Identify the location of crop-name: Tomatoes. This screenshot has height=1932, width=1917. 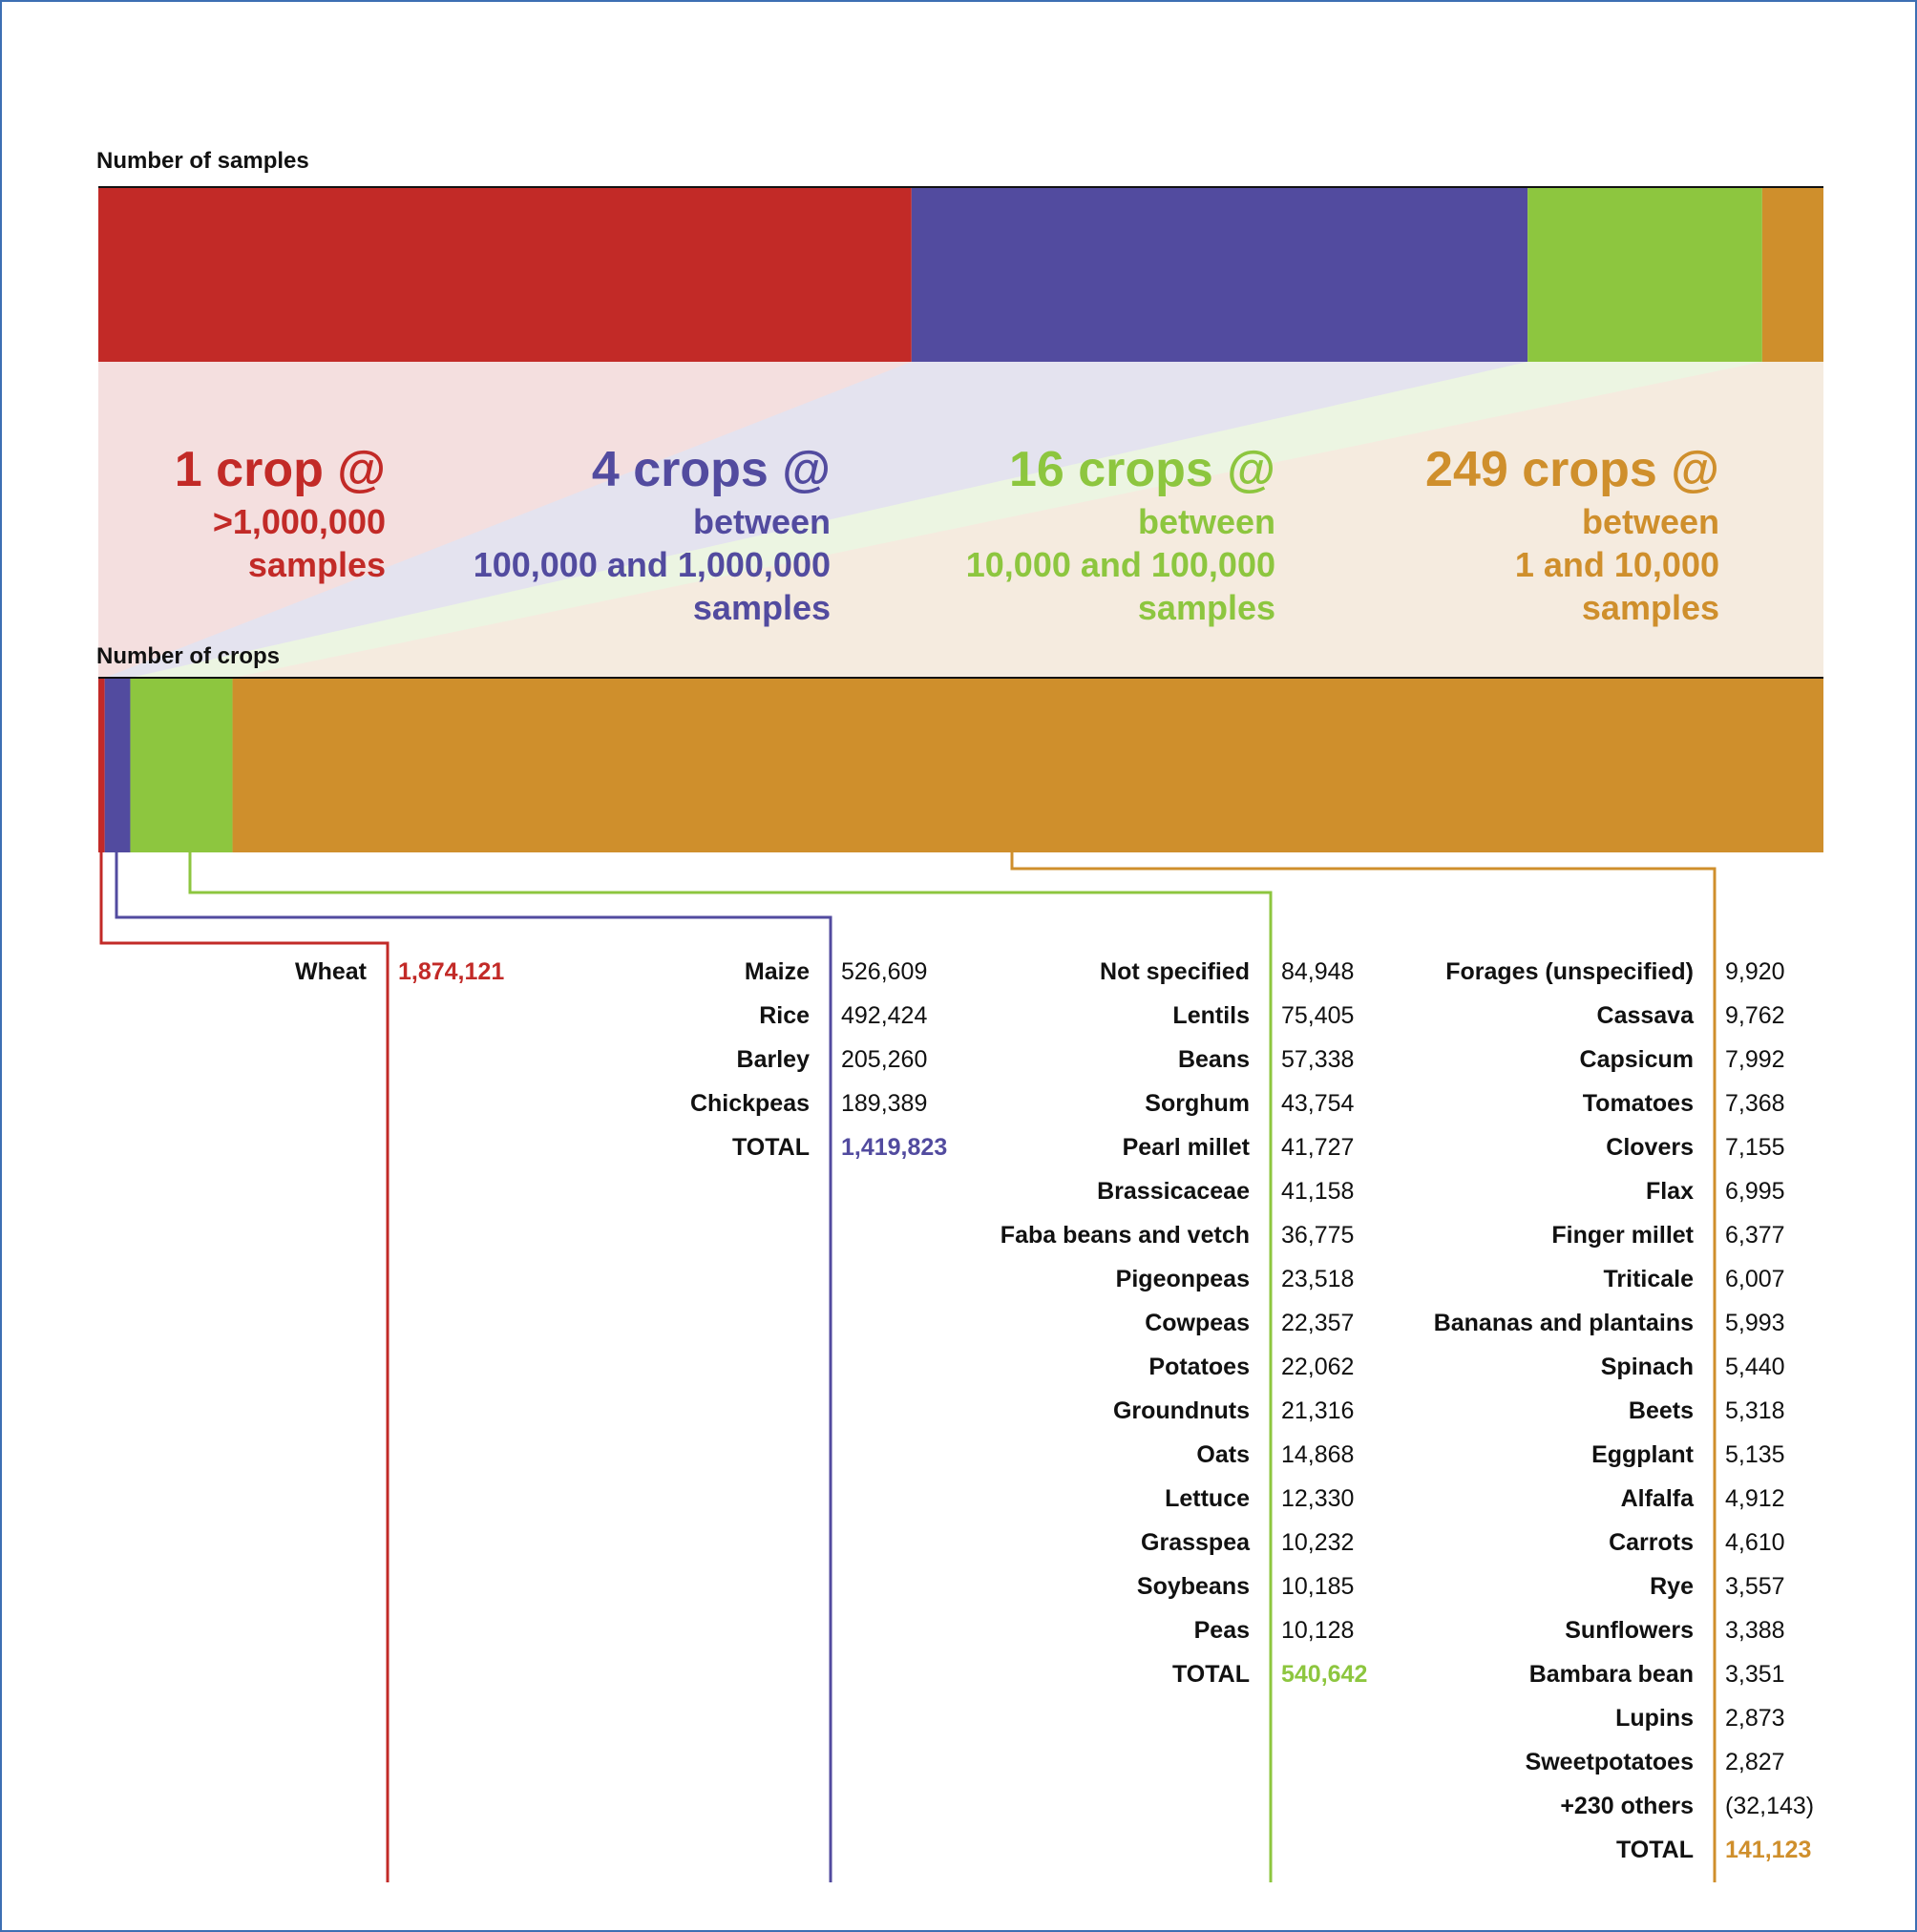
(1638, 1103).